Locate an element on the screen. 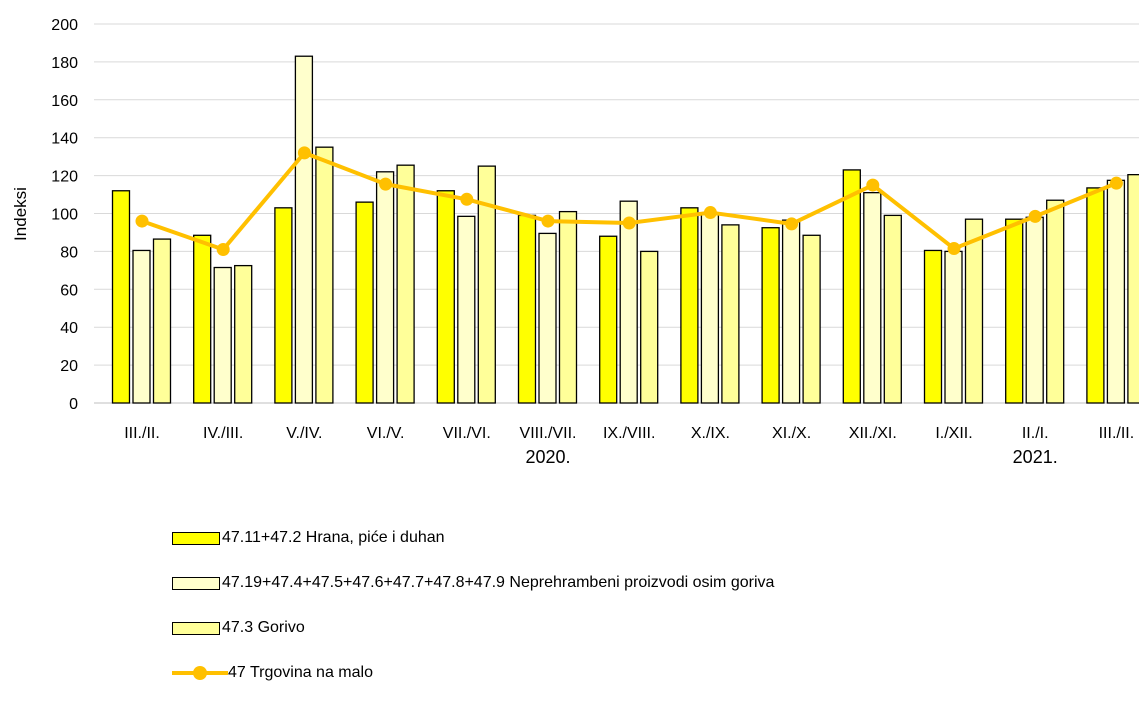 The height and width of the screenshot is (708, 1139). line-point-IX./VIII. is located at coordinates (629, 222).